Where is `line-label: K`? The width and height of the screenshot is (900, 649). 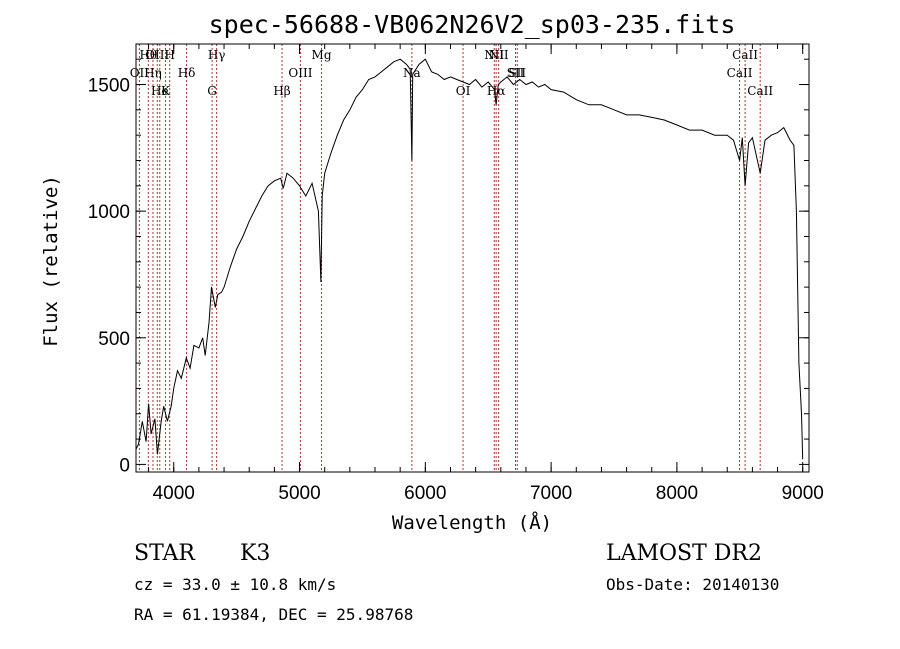 line-label: K is located at coordinates (166, 91).